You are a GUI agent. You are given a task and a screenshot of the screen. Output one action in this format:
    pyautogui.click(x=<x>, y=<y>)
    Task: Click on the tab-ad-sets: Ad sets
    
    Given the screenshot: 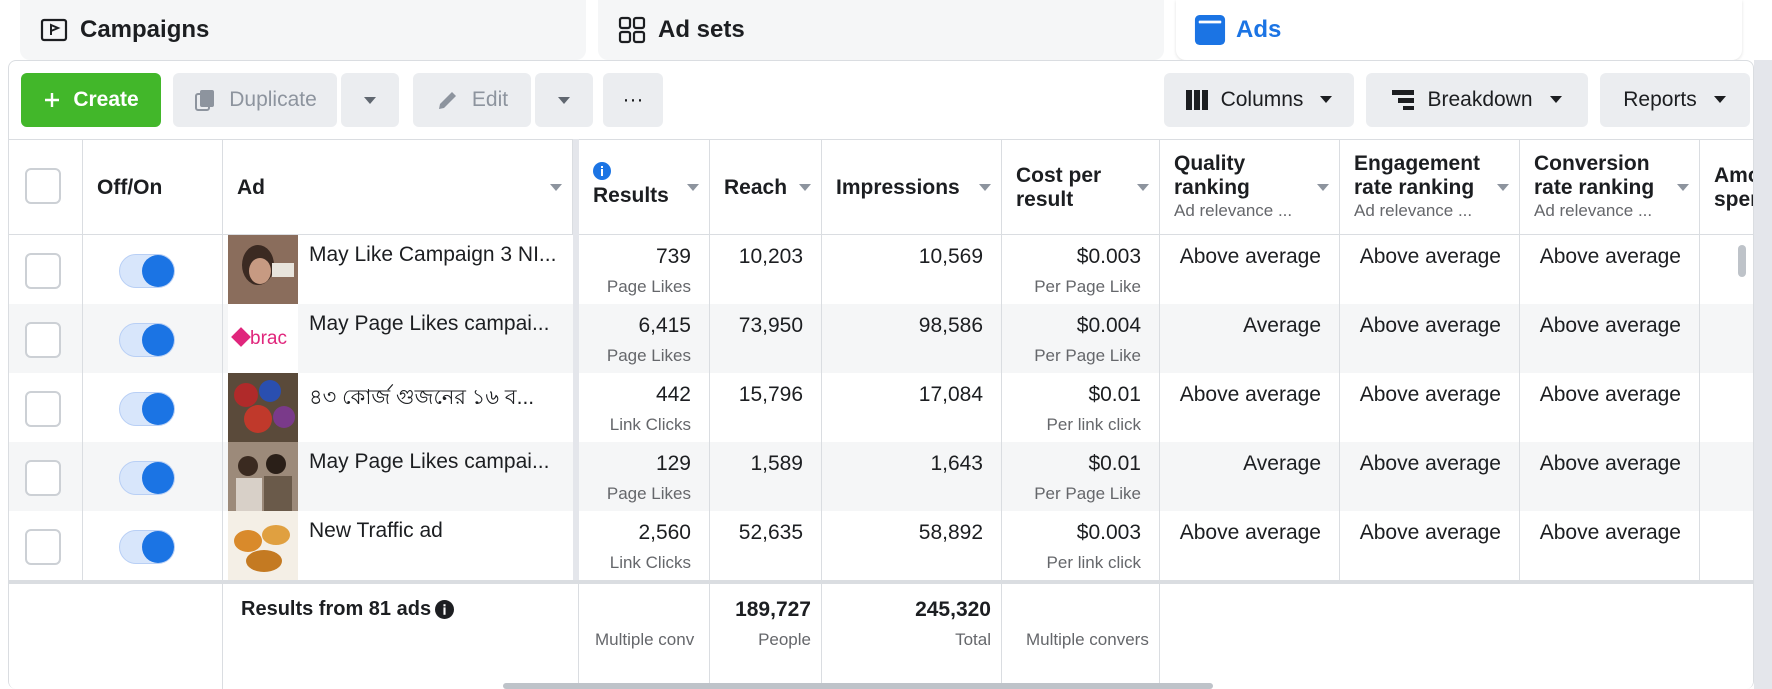 What is the action you would take?
    pyautogui.click(x=881, y=30)
    